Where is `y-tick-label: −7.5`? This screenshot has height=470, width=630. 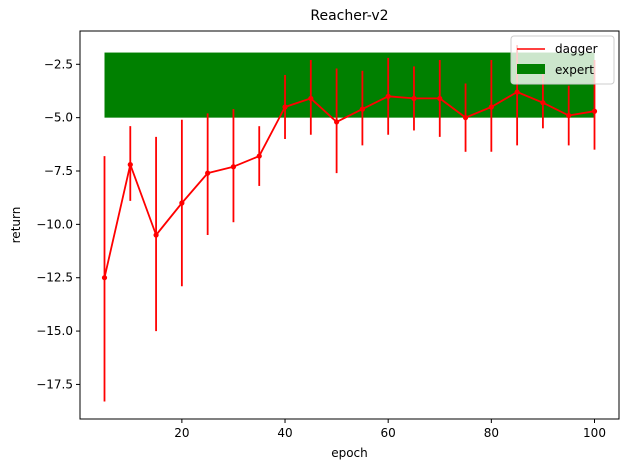 y-tick-label: −7.5 is located at coordinates (58, 171).